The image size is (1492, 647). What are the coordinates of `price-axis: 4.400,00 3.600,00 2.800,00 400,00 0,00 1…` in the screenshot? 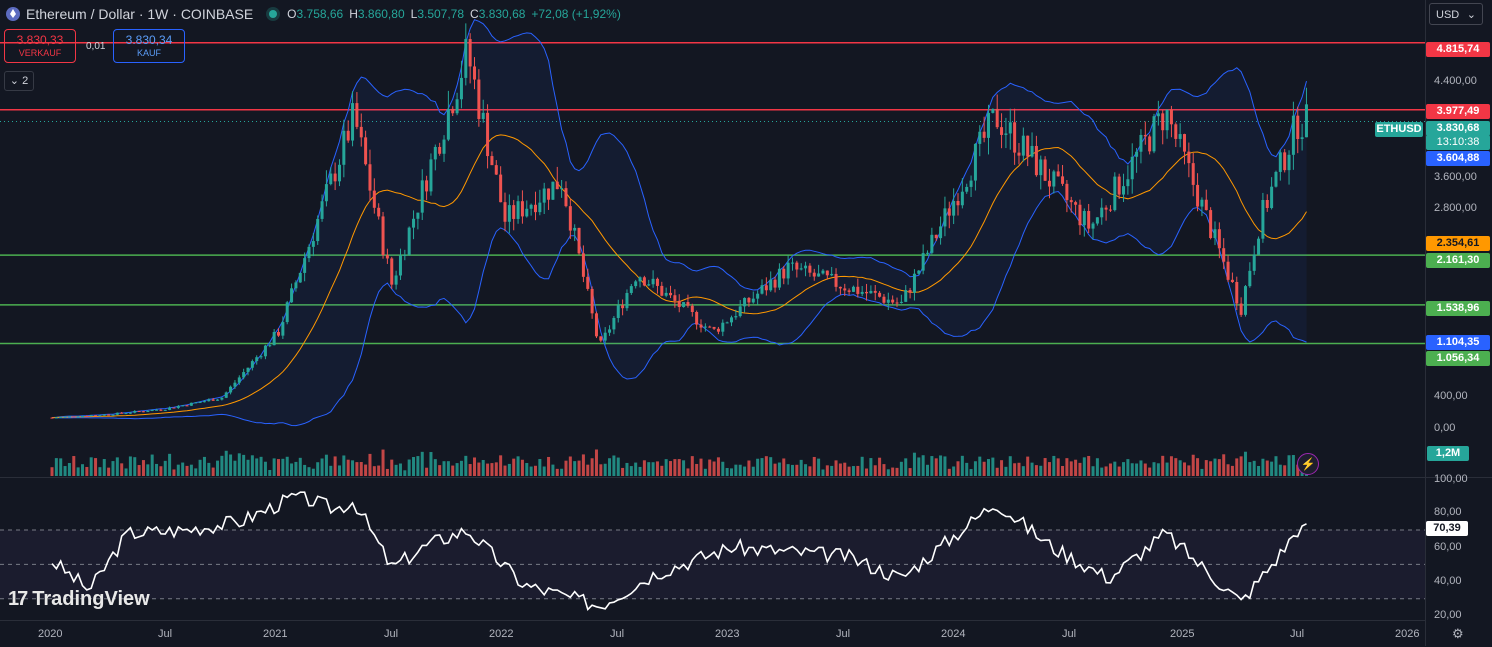 It's located at (1458, 323).